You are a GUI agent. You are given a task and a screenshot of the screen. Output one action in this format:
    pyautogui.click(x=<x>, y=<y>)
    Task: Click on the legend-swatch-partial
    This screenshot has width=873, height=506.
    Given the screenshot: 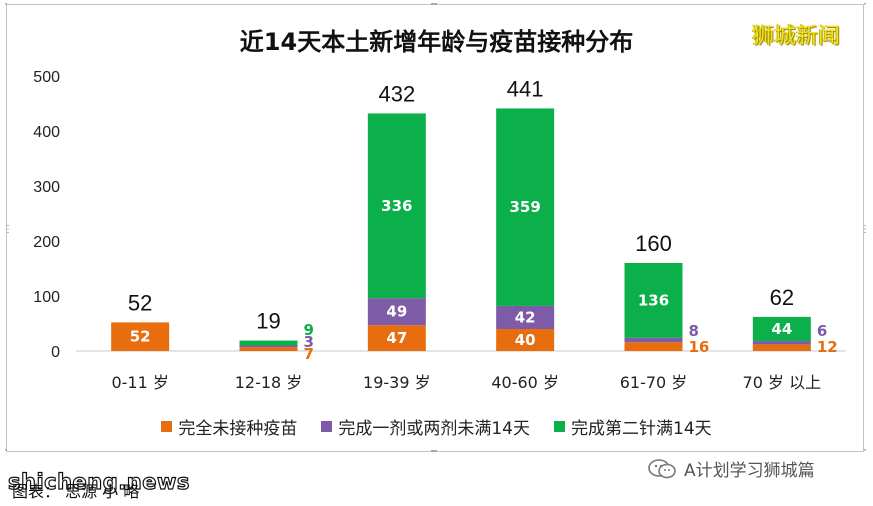 What is the action you would take?
    pyautogui.click(x=327, y=426)
    